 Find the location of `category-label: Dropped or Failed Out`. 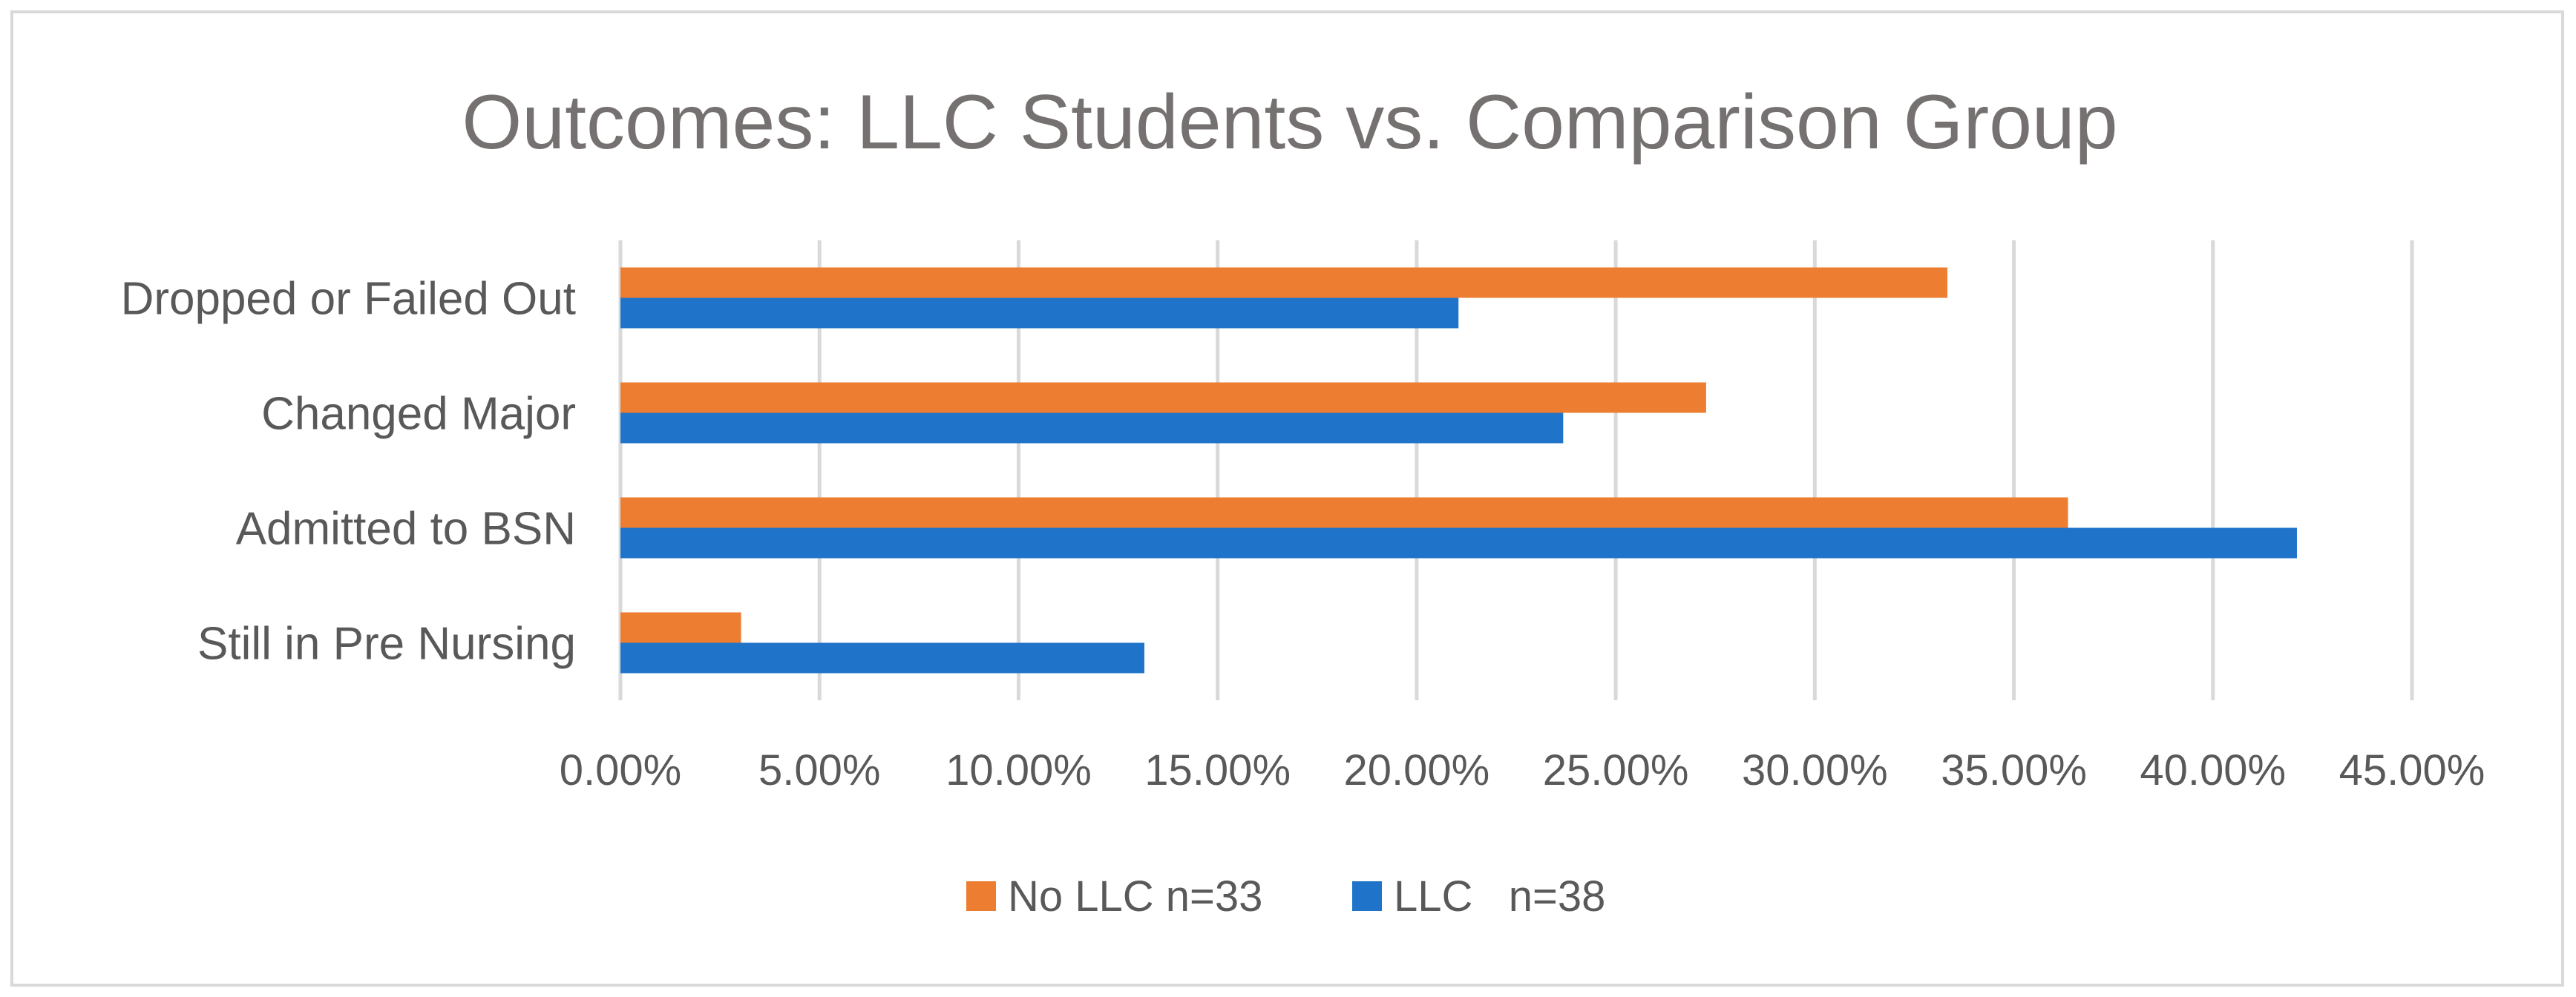

category-label: Dropped or Failed Out is located at coordinates (348, 299).